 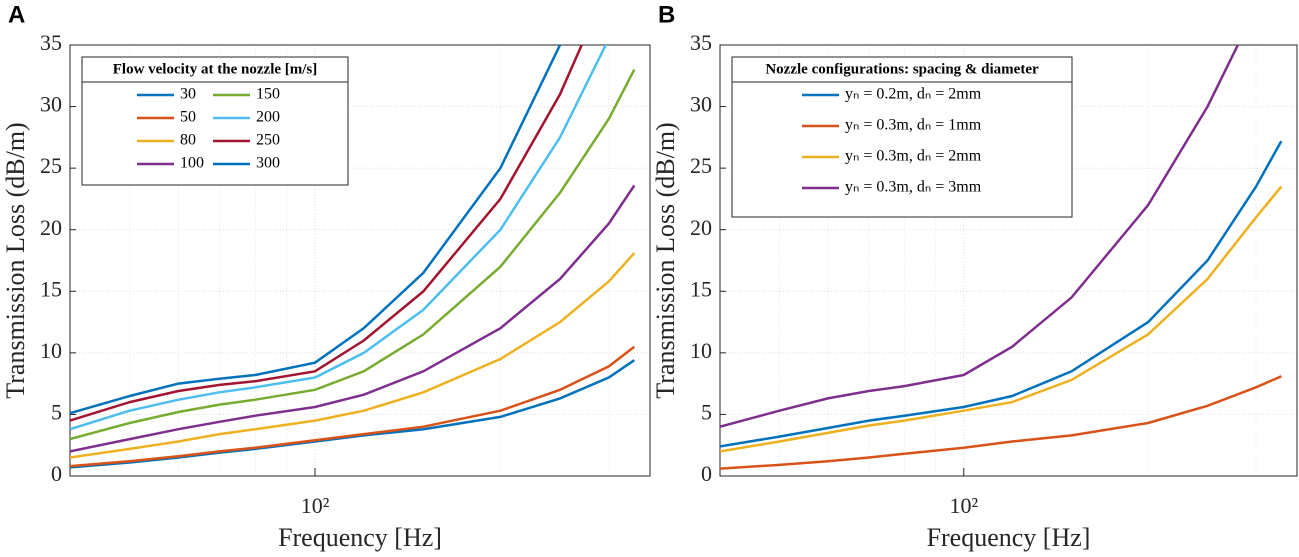 I want to click on legend-label: 150, so click(x=268, y=94).